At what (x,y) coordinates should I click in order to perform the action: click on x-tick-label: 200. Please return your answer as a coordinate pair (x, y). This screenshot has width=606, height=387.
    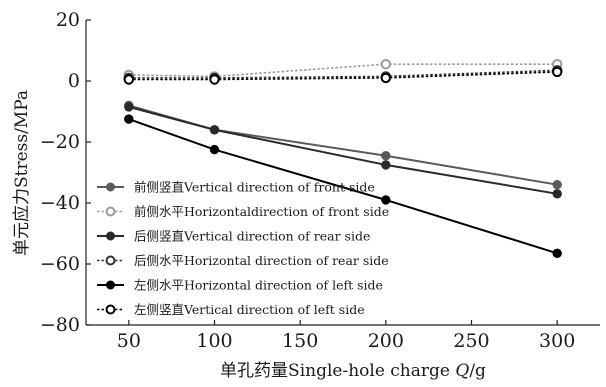
    Looking at the image, I should click on (386, 341).